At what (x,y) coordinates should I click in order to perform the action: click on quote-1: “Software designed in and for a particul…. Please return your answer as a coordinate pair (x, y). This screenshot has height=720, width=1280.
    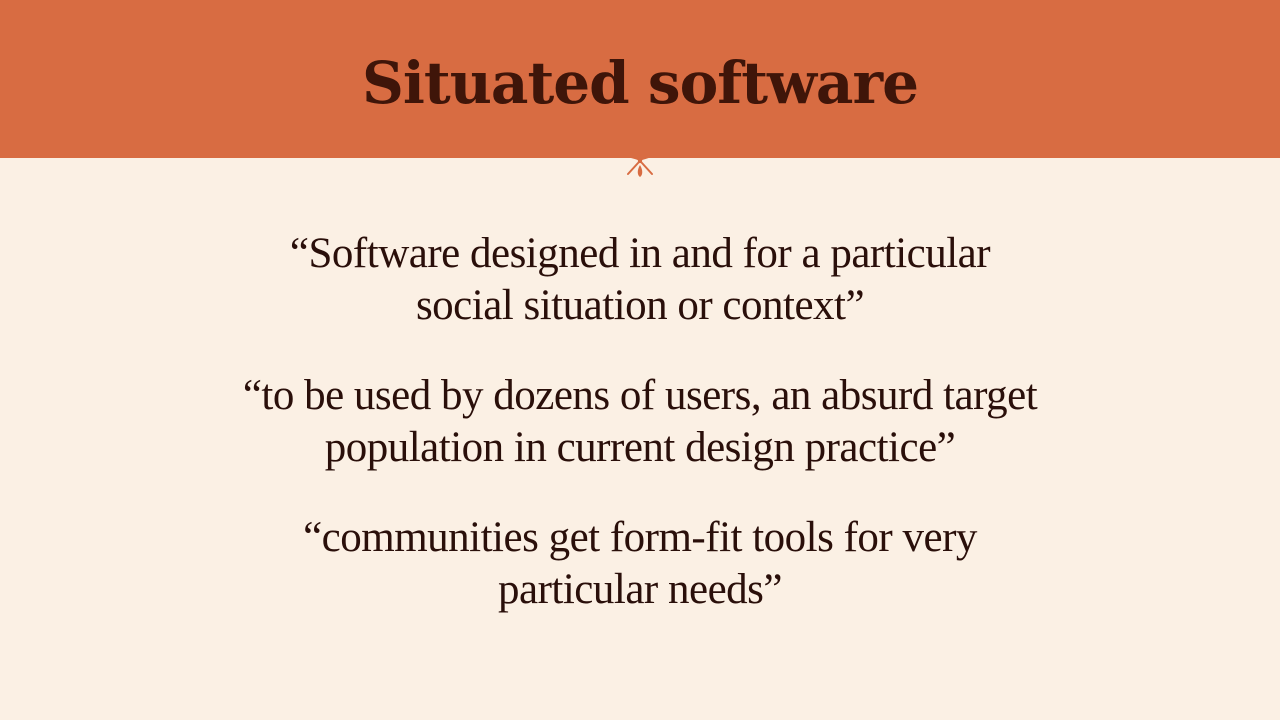
    Looking at the image, I should click on (640, 279).